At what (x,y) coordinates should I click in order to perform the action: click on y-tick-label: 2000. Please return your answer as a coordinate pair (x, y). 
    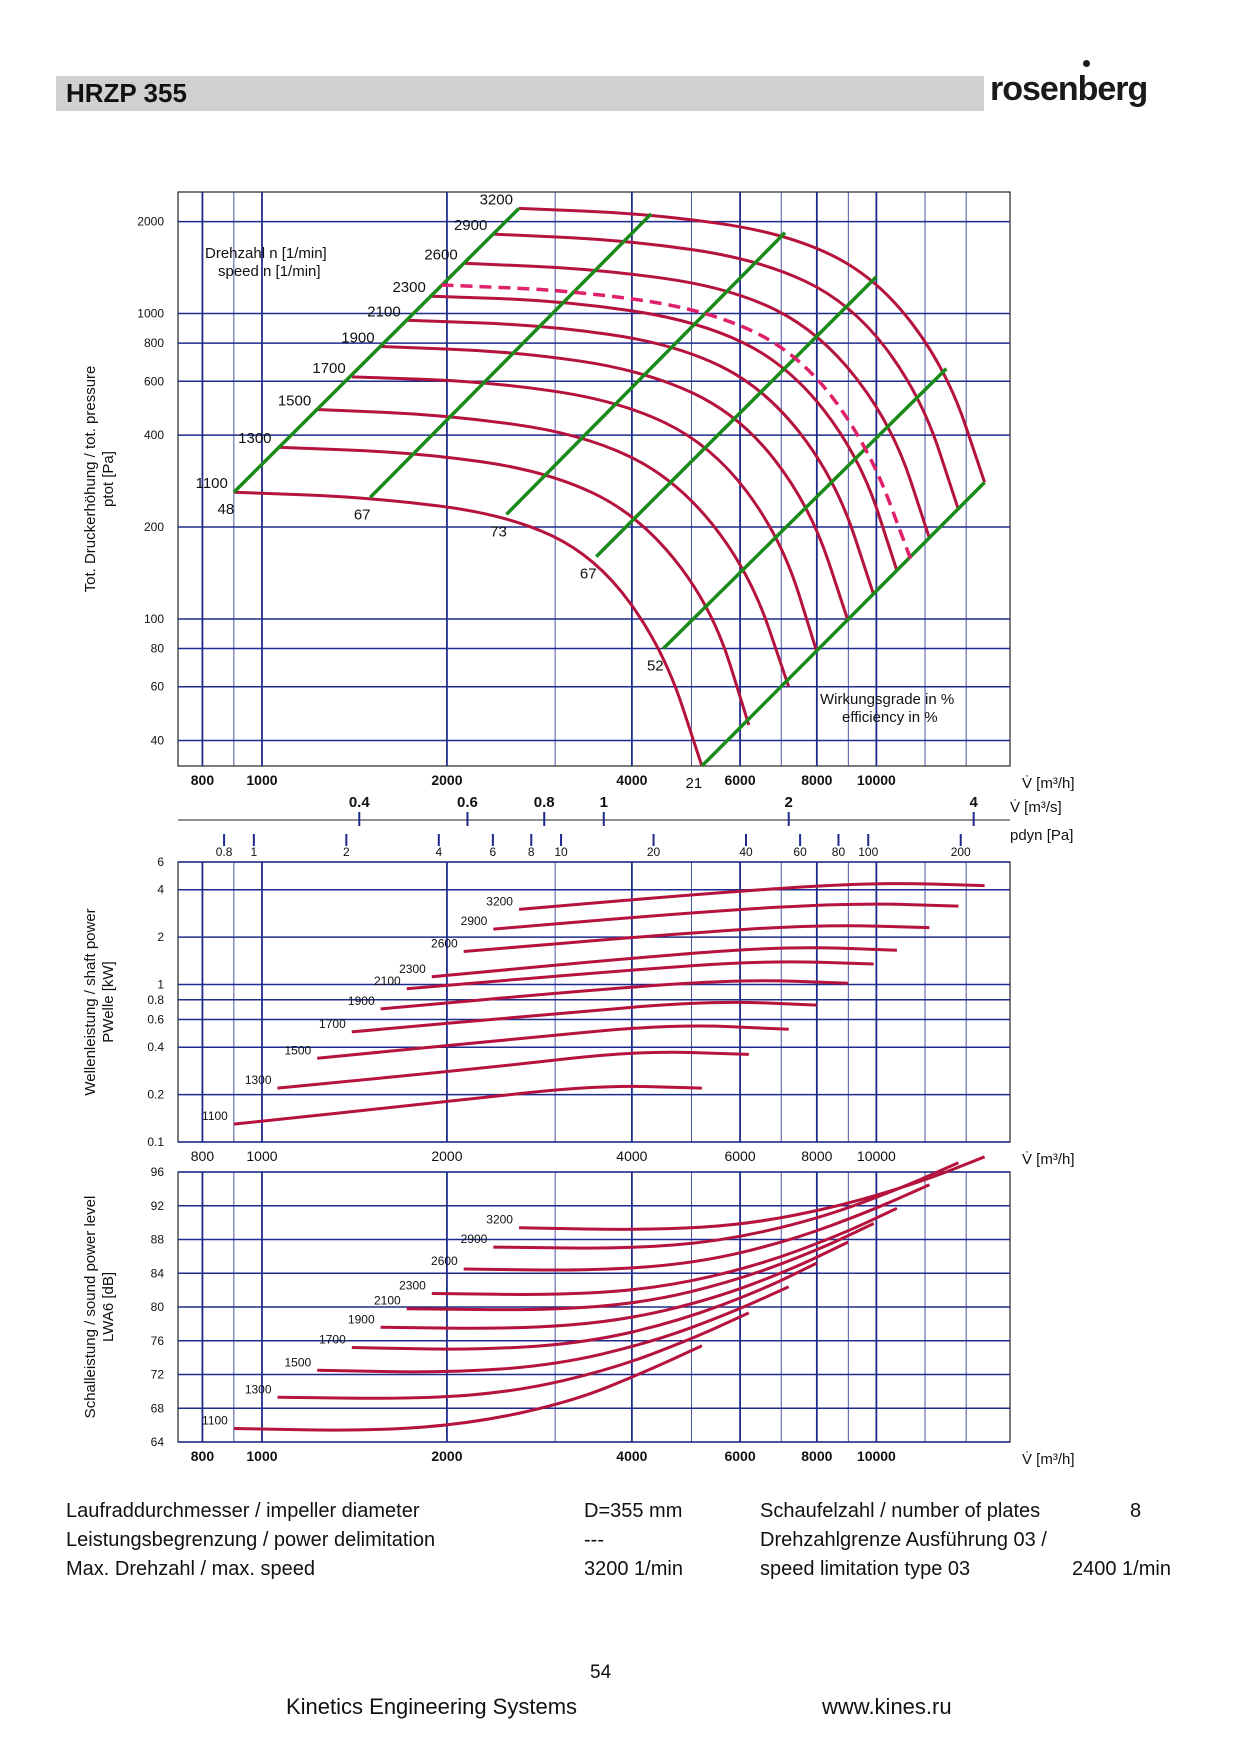
    Looking at the image, I should click on (150, 222).